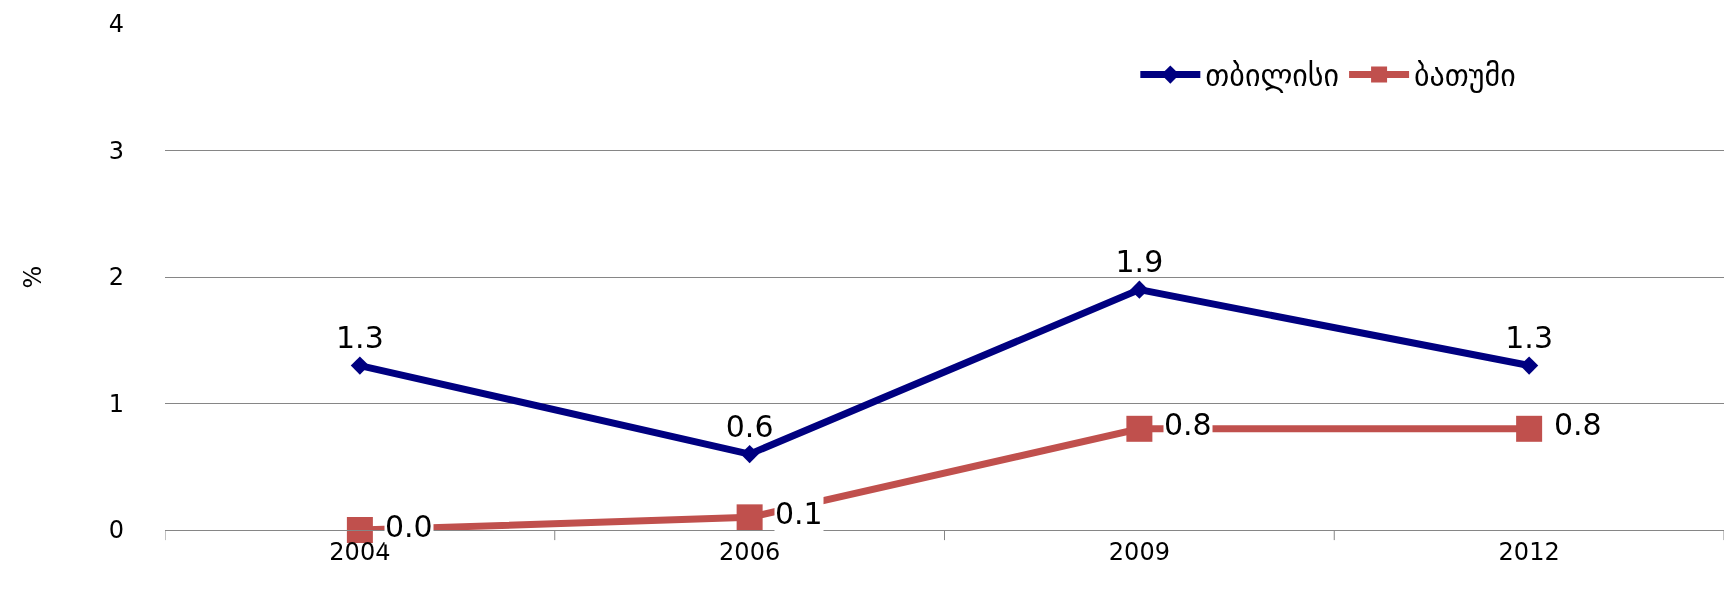 The image size is (1729, 592). What do you see at coordinates (1139, 551) in the screenshot?
I see `x-tick-label: 2009` at bounding box center [1139, 551].